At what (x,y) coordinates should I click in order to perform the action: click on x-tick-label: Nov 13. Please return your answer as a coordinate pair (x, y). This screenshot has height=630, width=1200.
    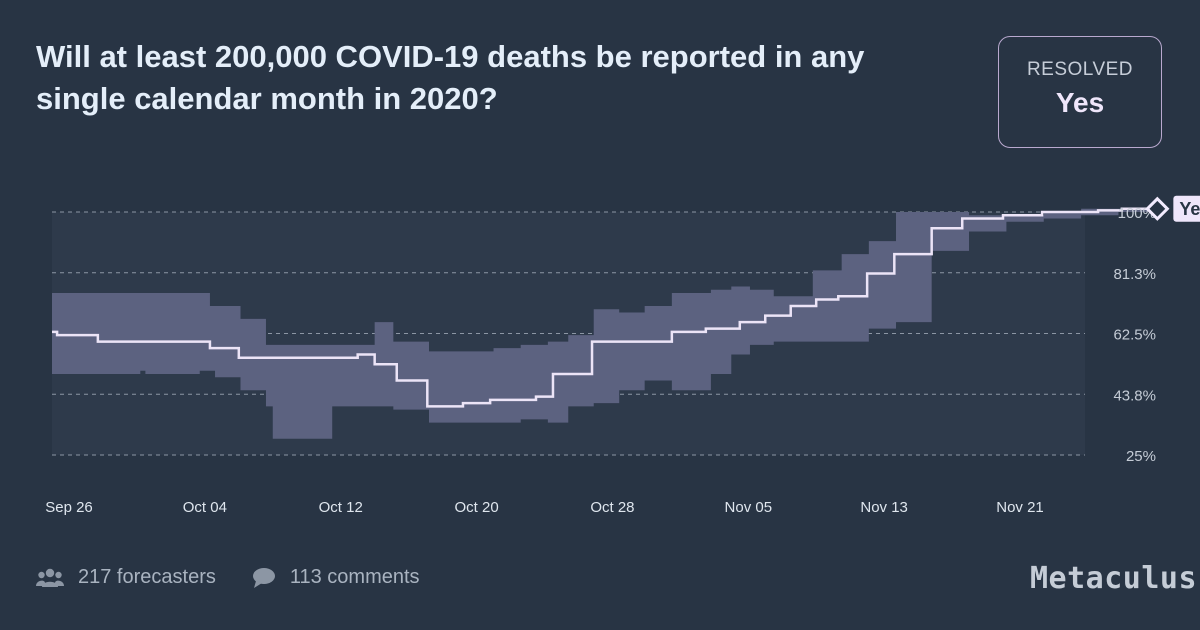
    Looking at the image, I should click on (884, 507).